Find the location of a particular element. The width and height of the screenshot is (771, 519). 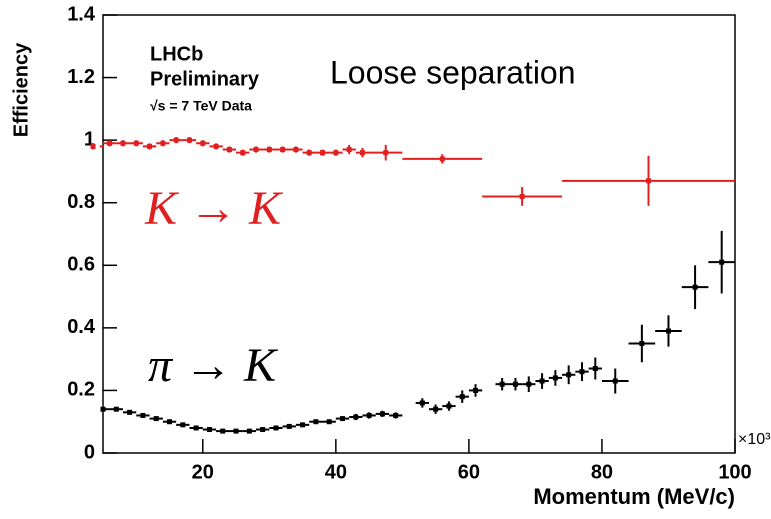

chart-title: Loose separation is located at coordinates (453, 72).